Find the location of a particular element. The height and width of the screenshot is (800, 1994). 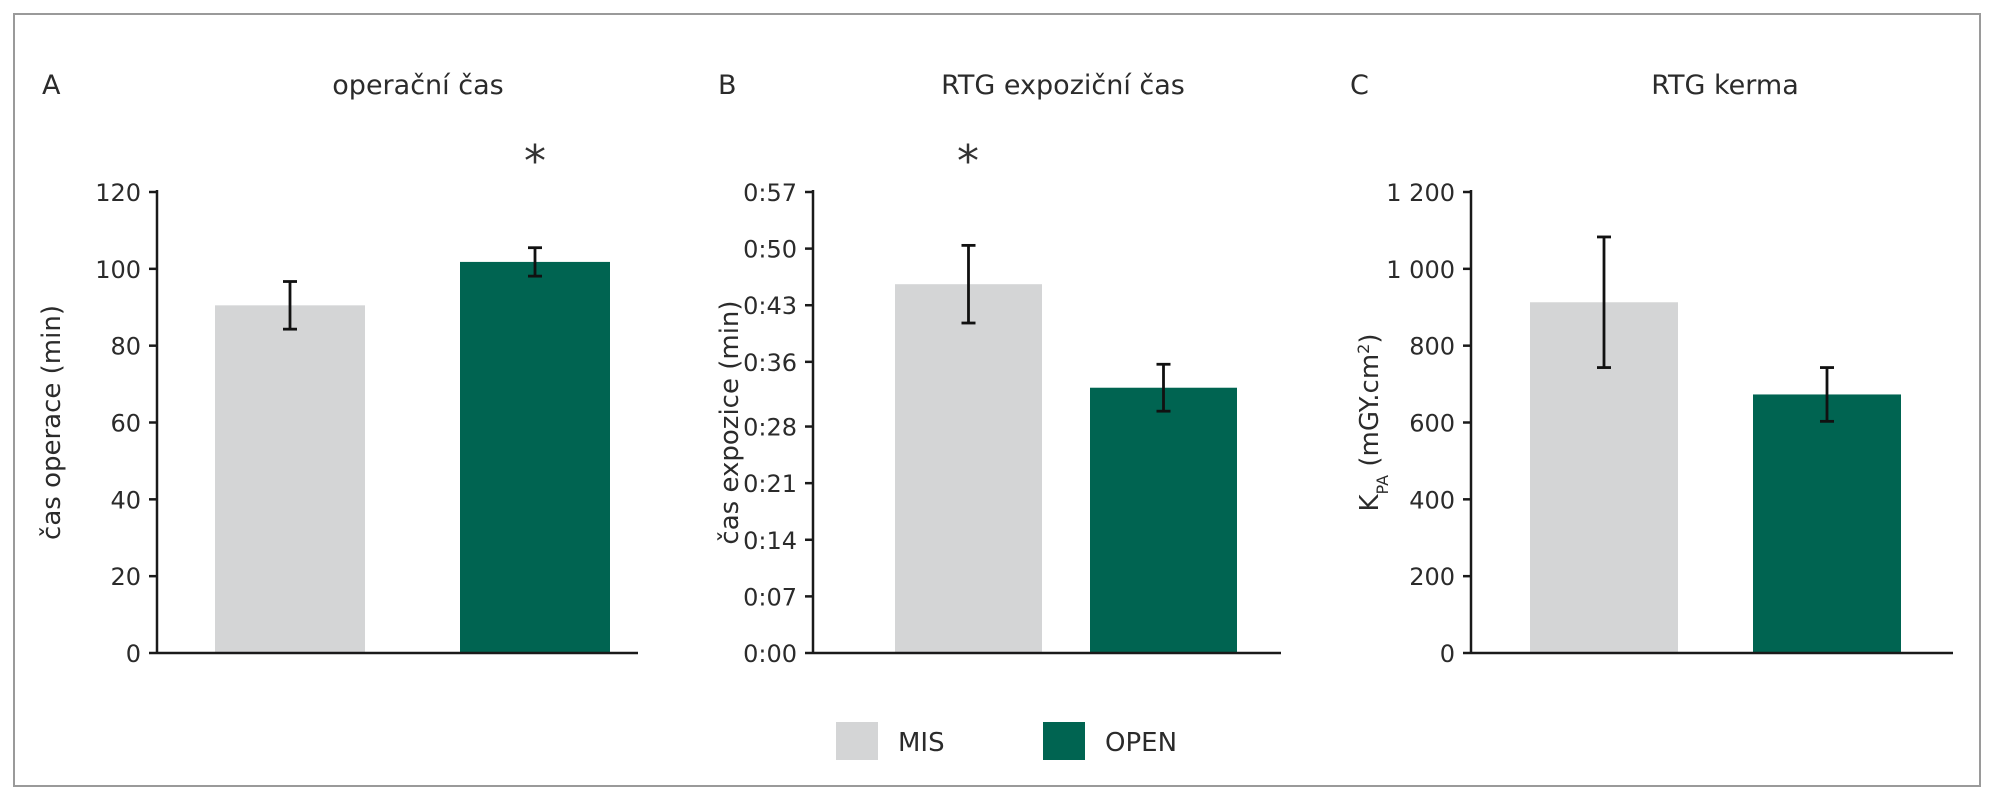

panel-title: operační čas is located at coordinates (417, 85).